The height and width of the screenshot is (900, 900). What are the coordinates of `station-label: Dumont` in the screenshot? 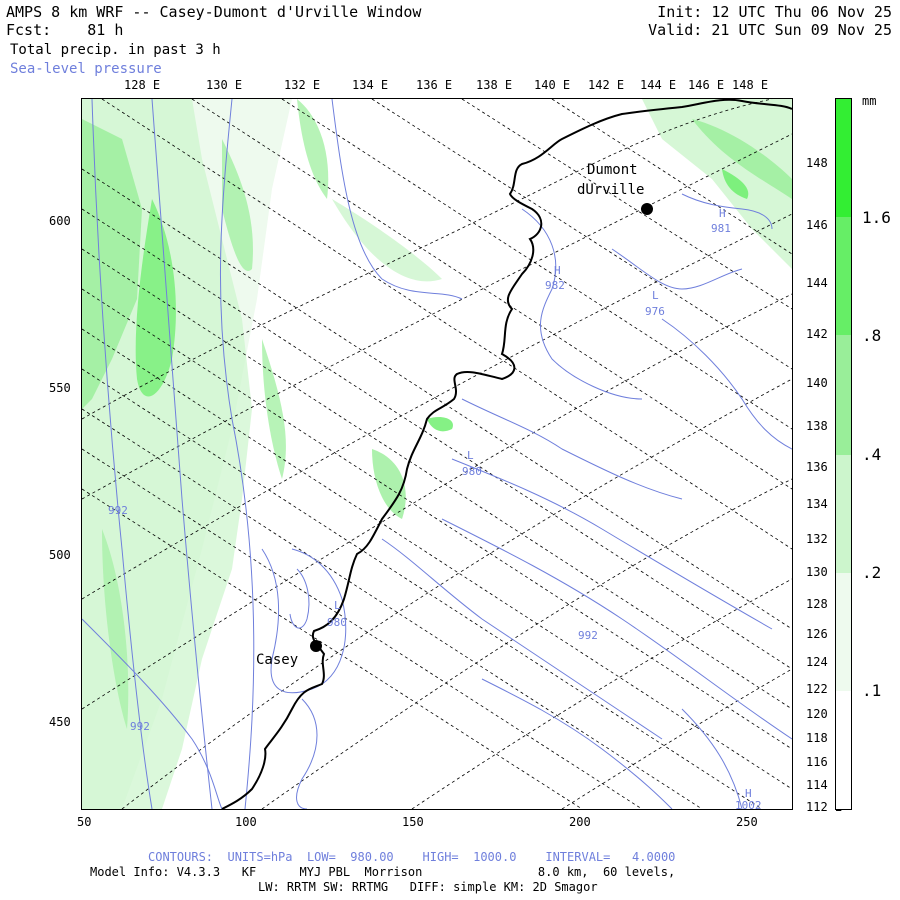 It's located at (612, 170).